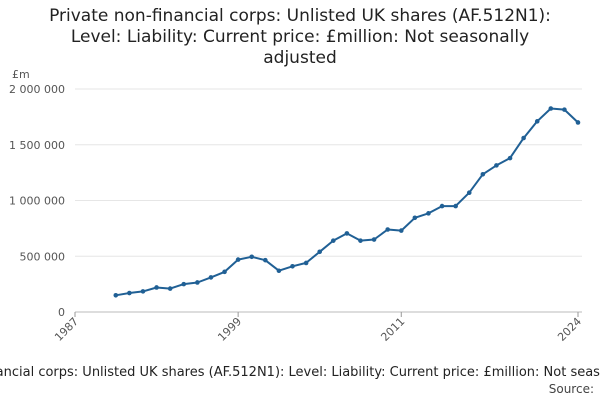 The height and width of the screenshot is (400, 600). I want to click on y-tick-label: 0, so click(61, 312).